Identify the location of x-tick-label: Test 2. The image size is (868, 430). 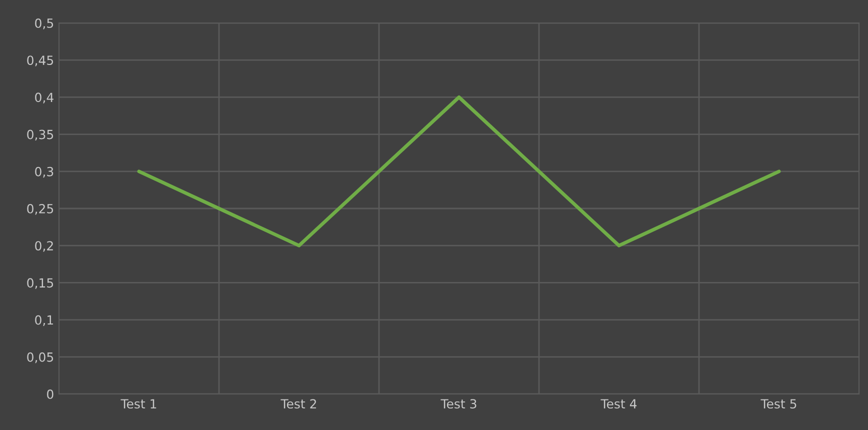
(298, 404).